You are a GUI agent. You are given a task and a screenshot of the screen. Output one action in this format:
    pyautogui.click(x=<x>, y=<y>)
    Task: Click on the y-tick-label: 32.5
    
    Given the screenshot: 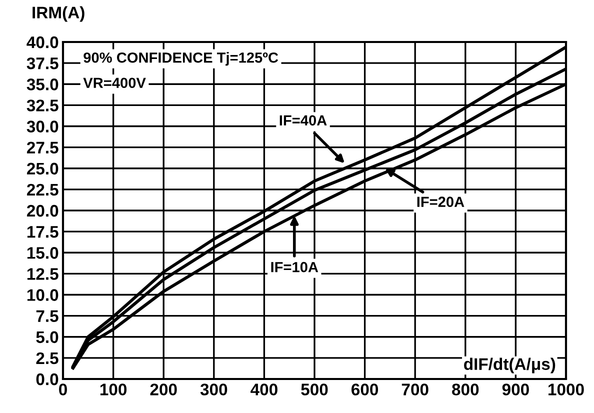 What is the action you would take?
    pyautogui.click(x=42, y=106)
    